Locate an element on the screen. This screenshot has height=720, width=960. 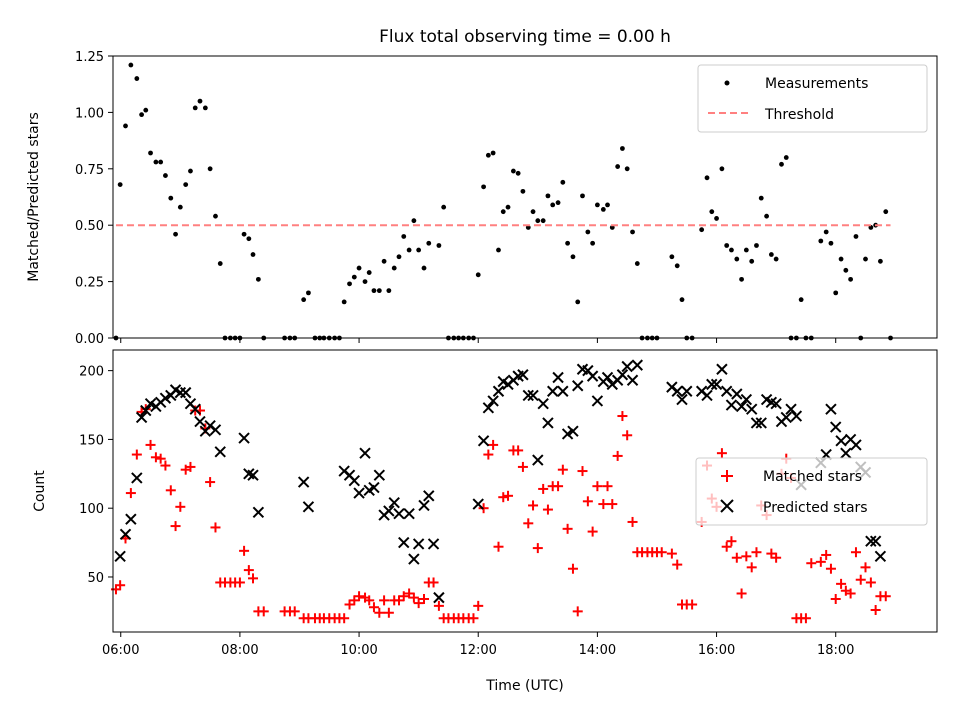
bottom-legend: Matched stars Predicted stars is located at coordinates (811, 491).